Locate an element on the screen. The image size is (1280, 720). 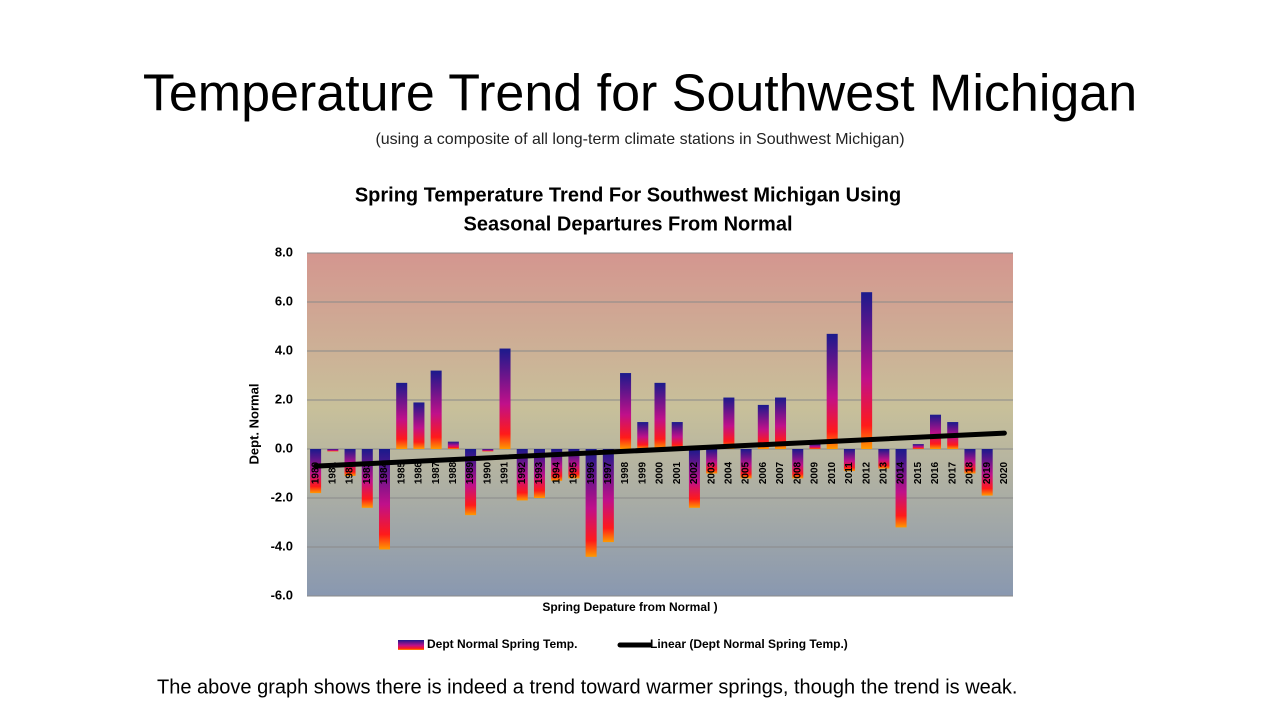
x-tick-label: 2015 is located at coordinates (918, 472).